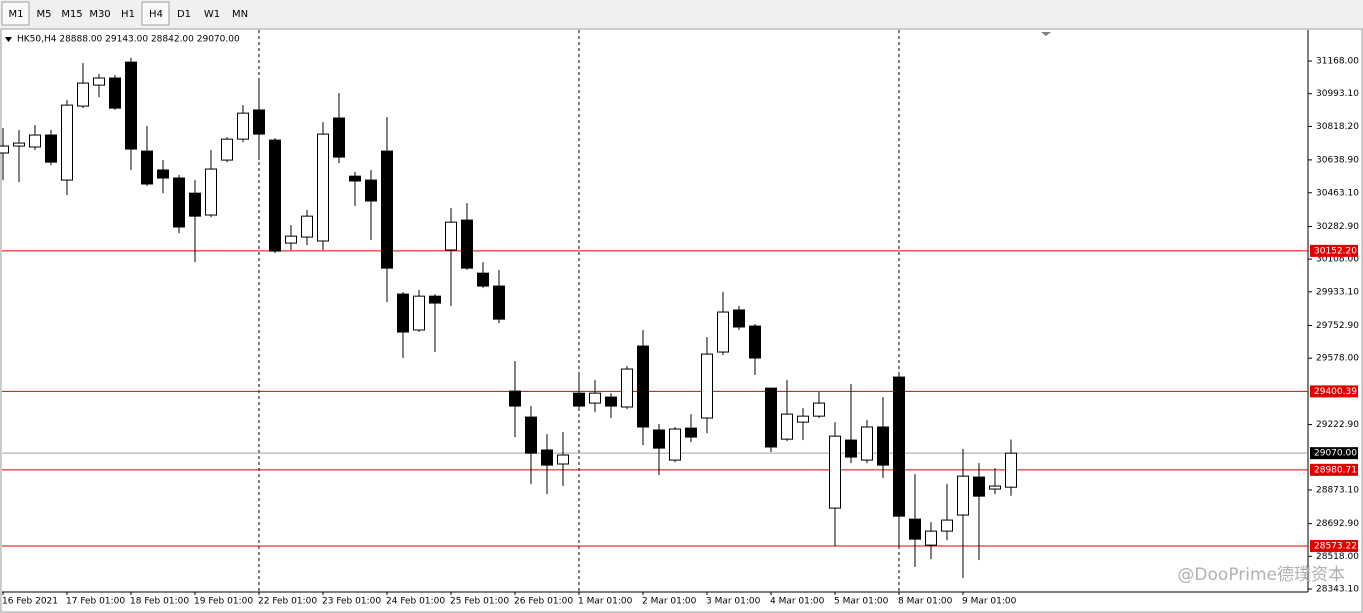 The width and height of the screenshot is (1363, 613). What do you see at coordinates (1337, 94) in the screenshot?
I see `y-tick-label: 30993.10` at bounding box center [1337, 94].